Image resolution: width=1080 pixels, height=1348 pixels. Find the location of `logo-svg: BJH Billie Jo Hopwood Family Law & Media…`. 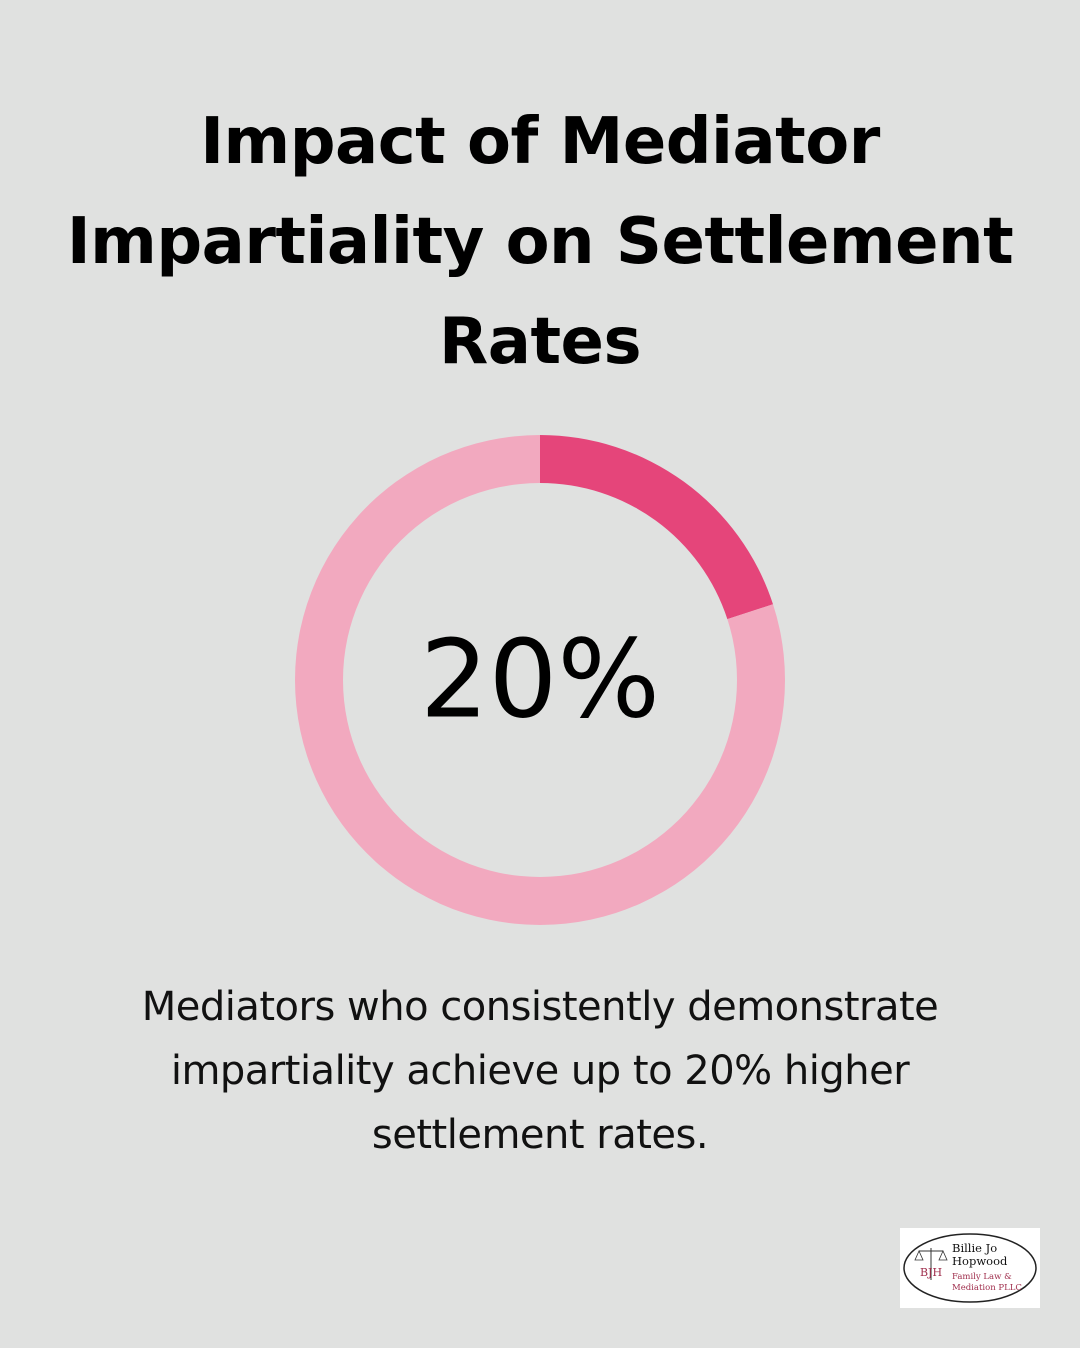

logo-svg: BJH Billie Jo Hopwood Family Law & Media… is located at coordinates (970, 1268).